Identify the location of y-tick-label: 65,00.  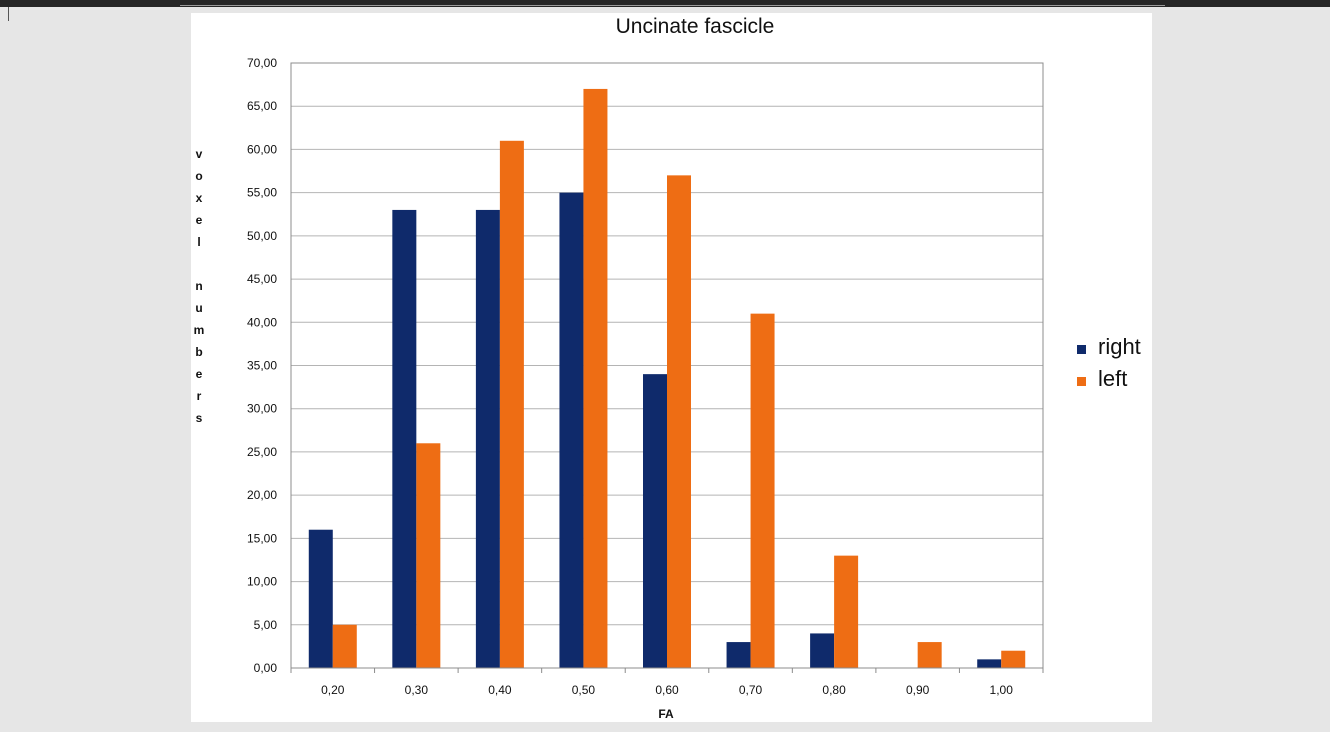
(262, 106).